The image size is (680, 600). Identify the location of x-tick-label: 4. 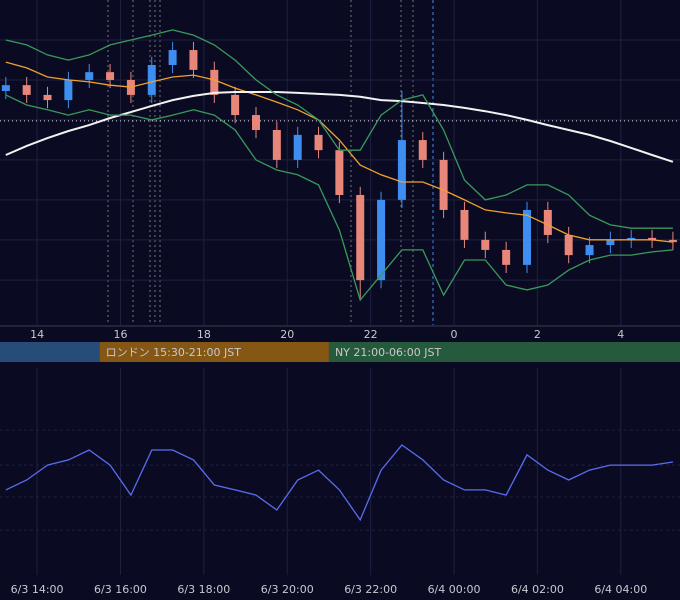
(620, 334).